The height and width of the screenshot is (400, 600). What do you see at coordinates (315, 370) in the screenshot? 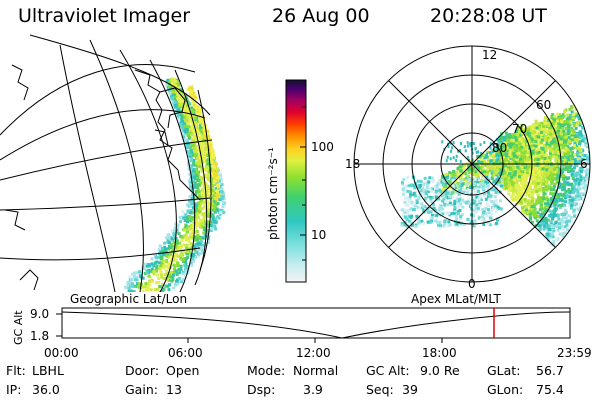
I see `status-mode-value: Normal` at bounding box center [315, 370].